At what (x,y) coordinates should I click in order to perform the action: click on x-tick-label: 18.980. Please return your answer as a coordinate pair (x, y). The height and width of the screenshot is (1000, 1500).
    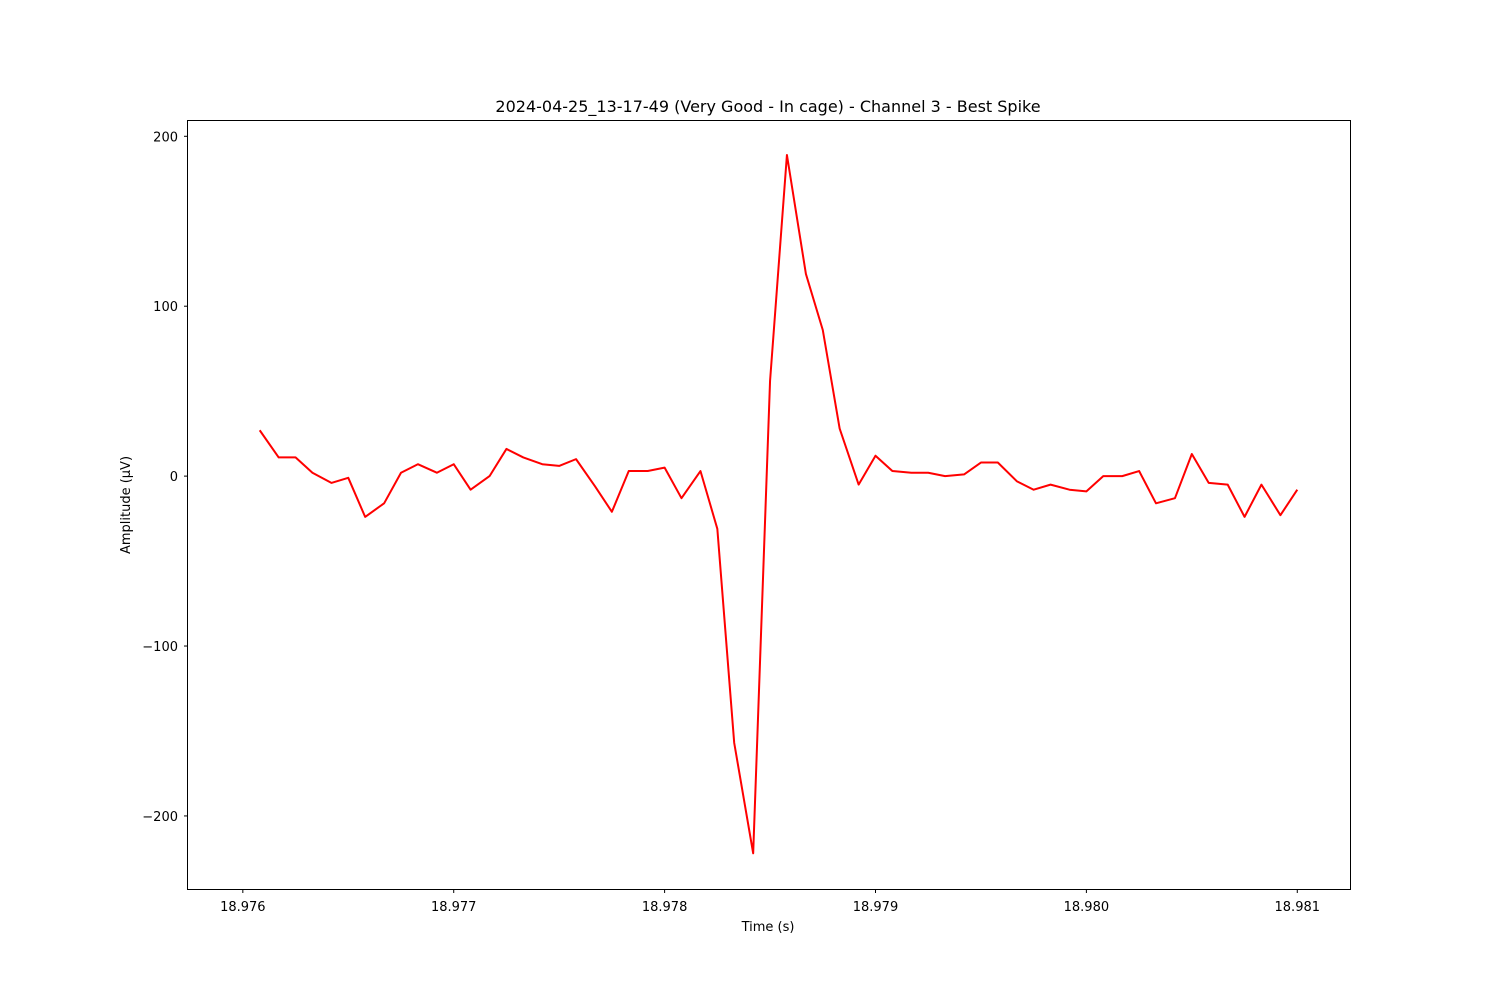
    Looking at the image, I should click on (1087, 907).